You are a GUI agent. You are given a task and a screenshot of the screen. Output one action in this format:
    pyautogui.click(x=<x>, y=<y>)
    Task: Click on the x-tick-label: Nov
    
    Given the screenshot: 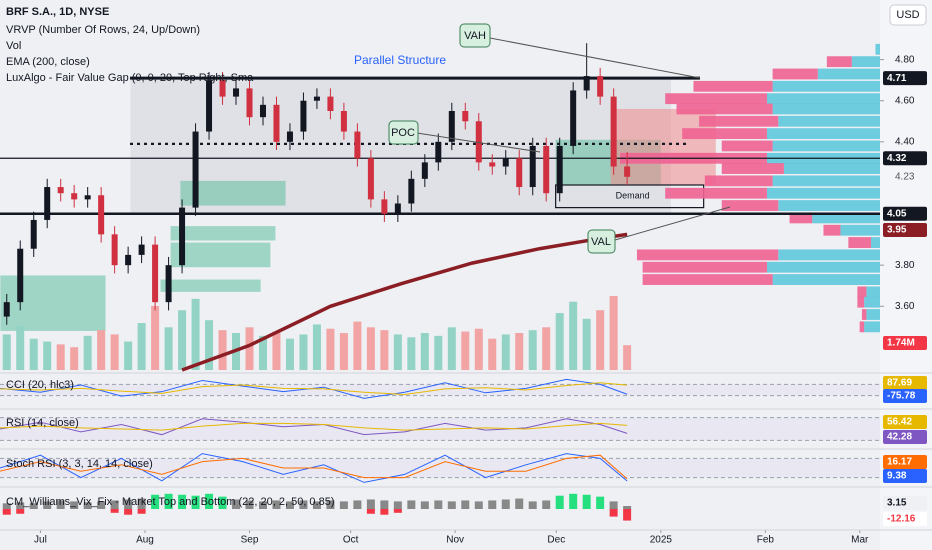 What is the action you would take?
    pyautogui.click(x=455, y=540)
    